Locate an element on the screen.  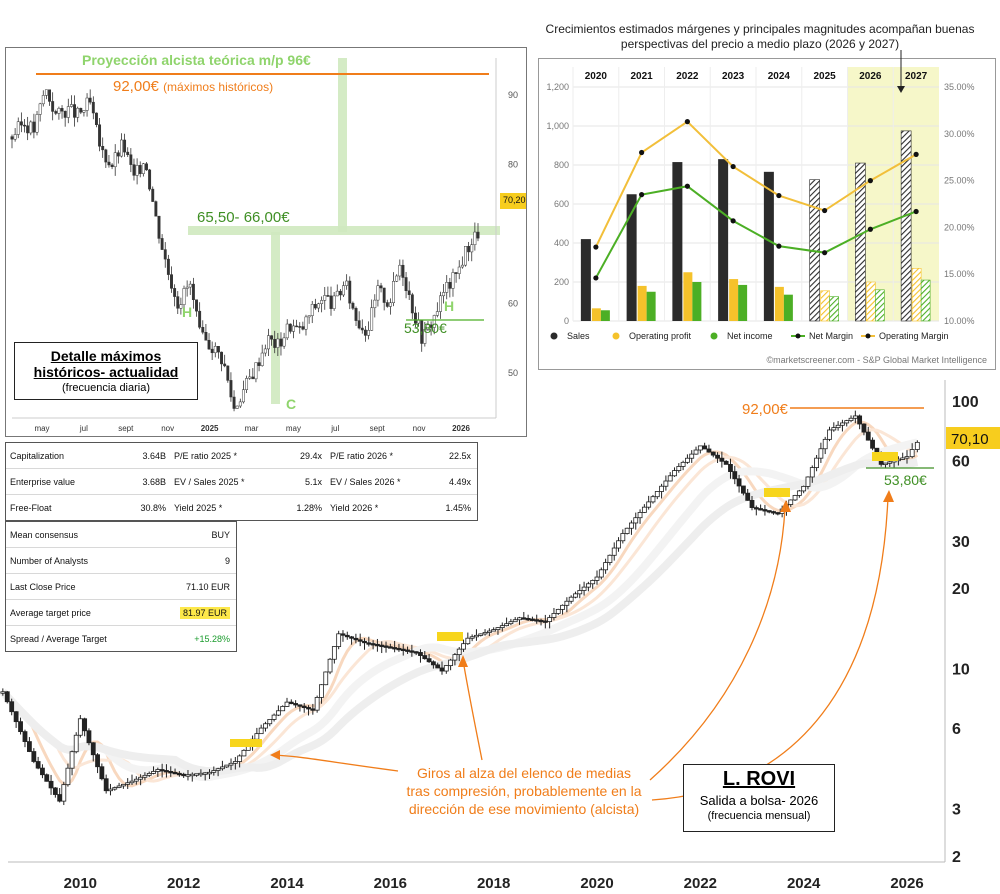
fin-ytick-right: 10.00% is located at coordinates (959, 321).